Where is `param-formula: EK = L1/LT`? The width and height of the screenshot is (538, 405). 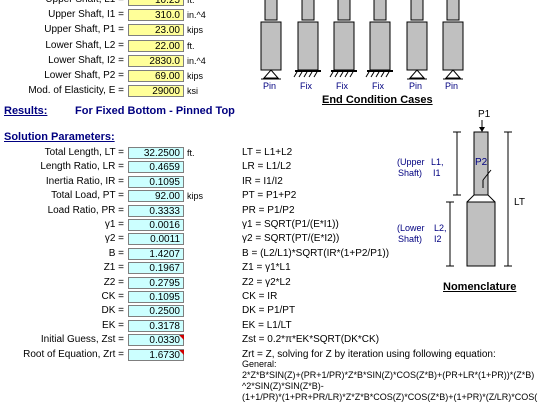
param-formula: EK = L1/LT is located at coordinates (267, 325).